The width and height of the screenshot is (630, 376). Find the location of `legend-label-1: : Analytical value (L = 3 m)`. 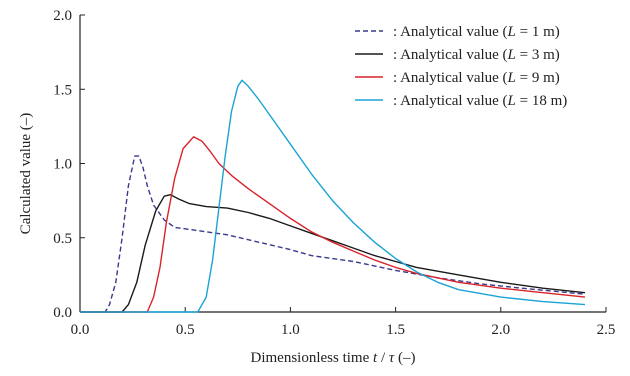

legend-label-1: : Analytical value (L = 3 m) is located at coordinates (476, 55).